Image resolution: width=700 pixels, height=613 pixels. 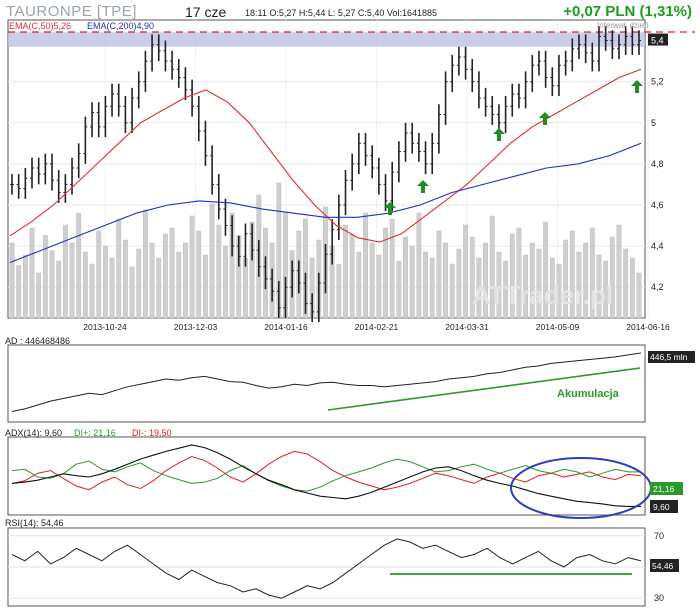 What do you see at coordinates (40, 26) in the screenshot?
I see `ema50-label: EMA(C,50)5,26` at bounding box center [40, 26].